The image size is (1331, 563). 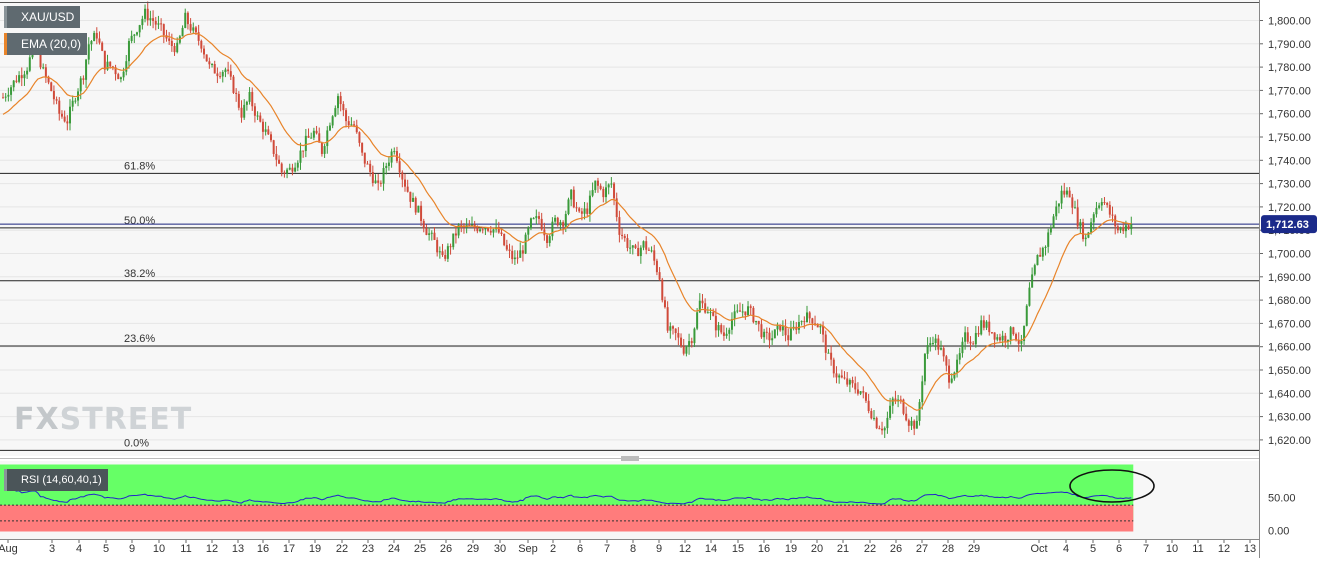 What do you see at coordinates (139, 339) in the screenshot?
I see `fib-level-label: 23.6%` at bounding box center [139, 339].